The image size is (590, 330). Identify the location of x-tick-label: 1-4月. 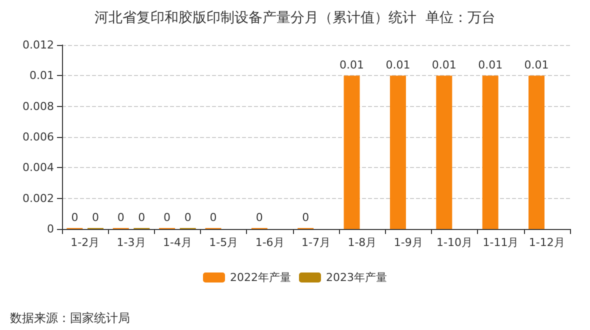
(177, 242).